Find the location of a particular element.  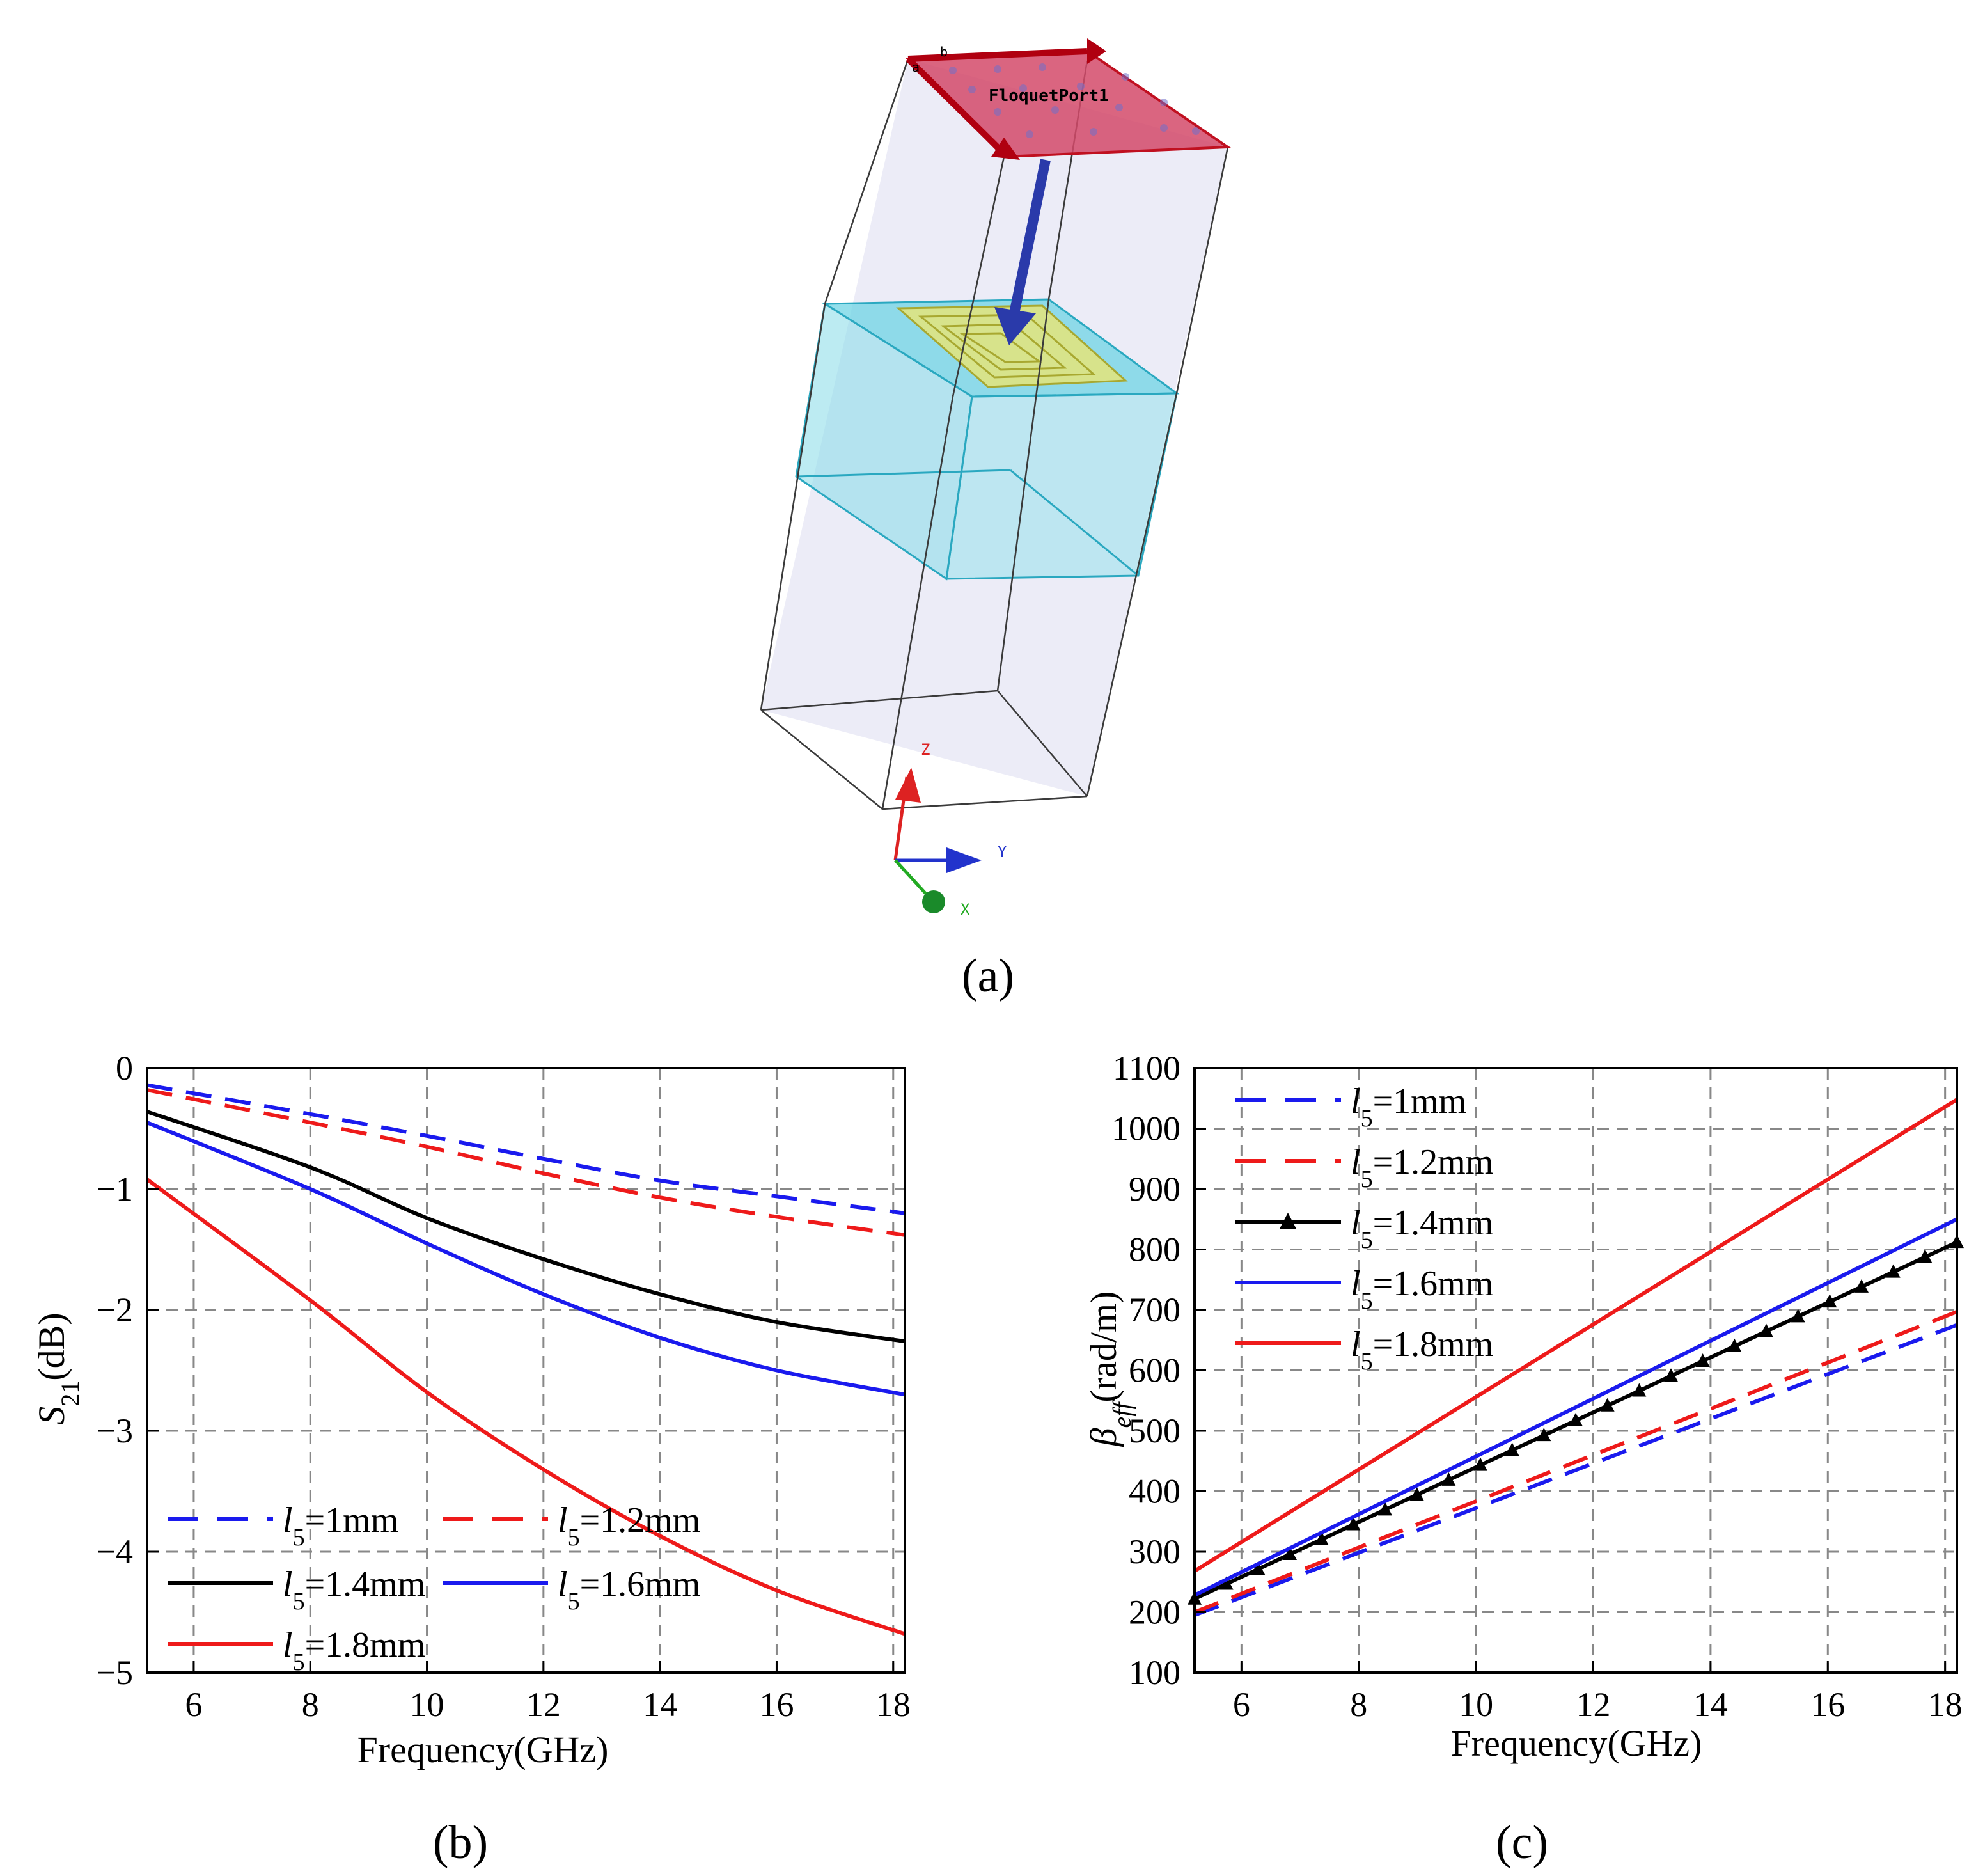

axis-y-label: Y is located at coordinates (1002, 852).